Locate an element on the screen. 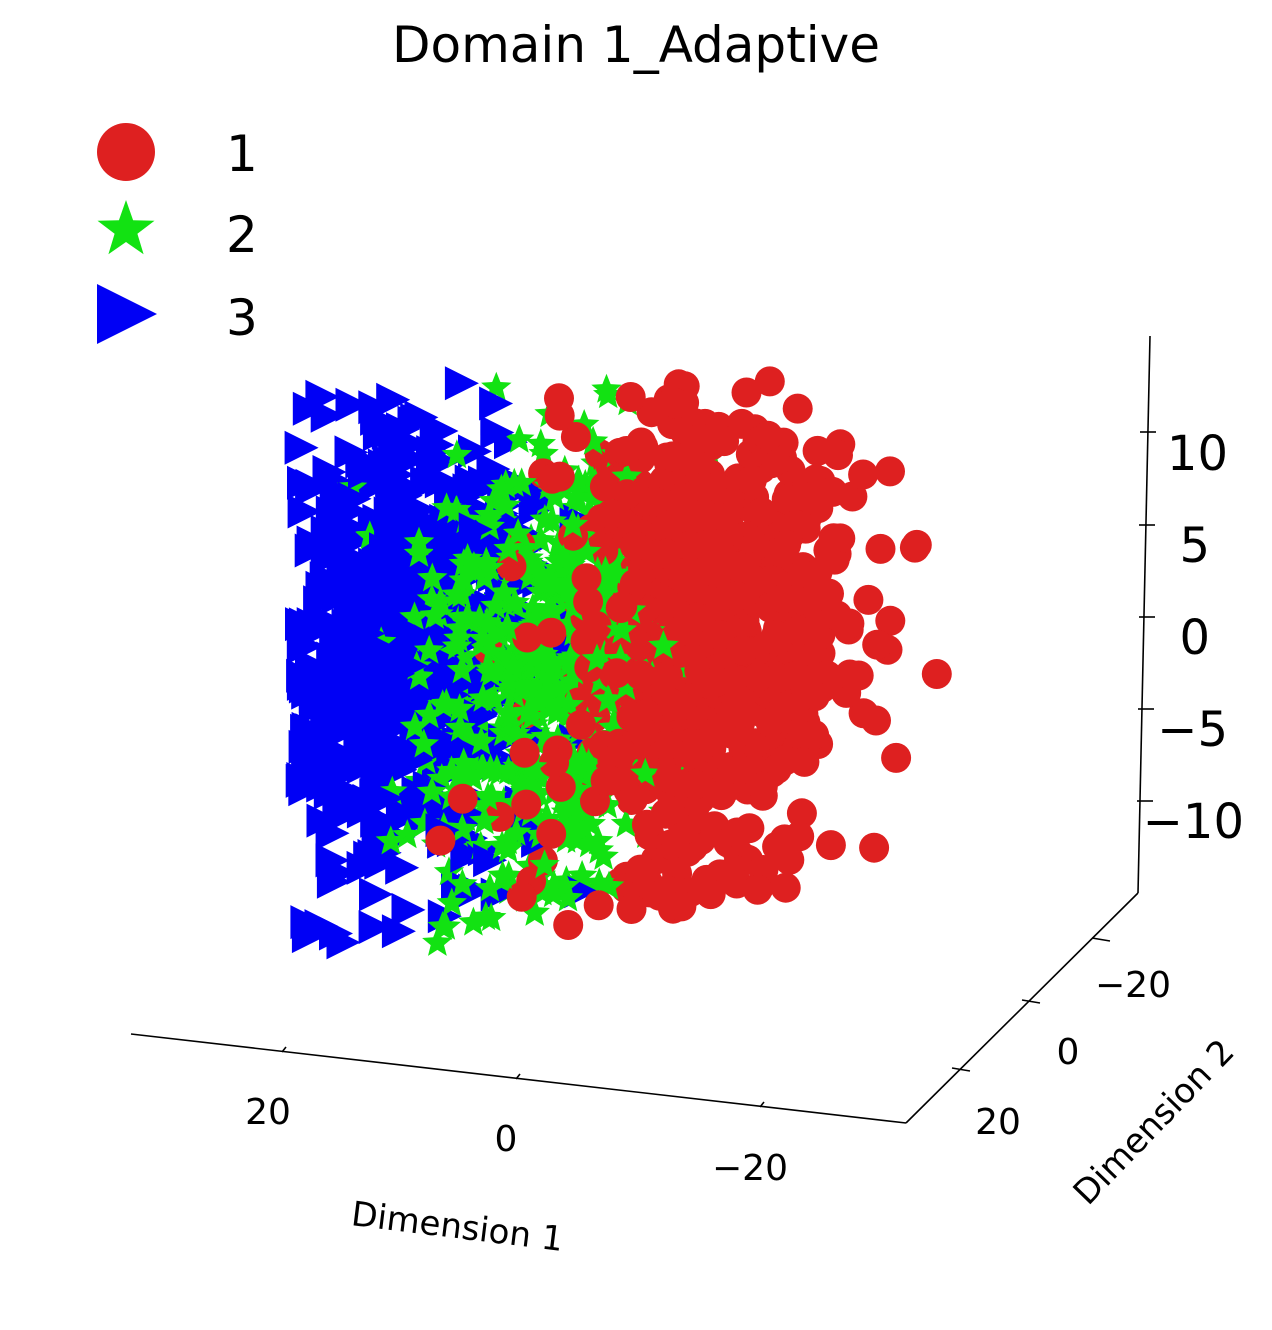 This screenshot has height=1330, width=1272. z-tick-label: 5 is located at coordinates (1194, 546).